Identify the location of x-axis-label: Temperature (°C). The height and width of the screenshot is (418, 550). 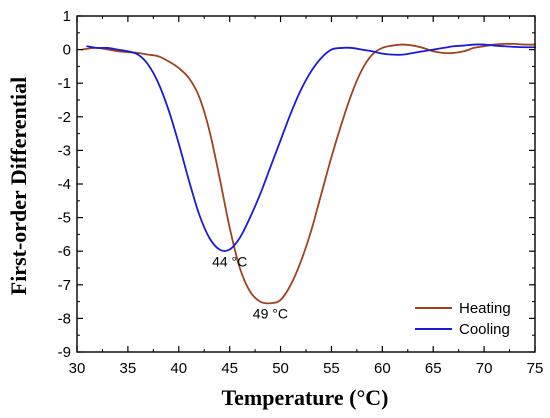
(304, 397).